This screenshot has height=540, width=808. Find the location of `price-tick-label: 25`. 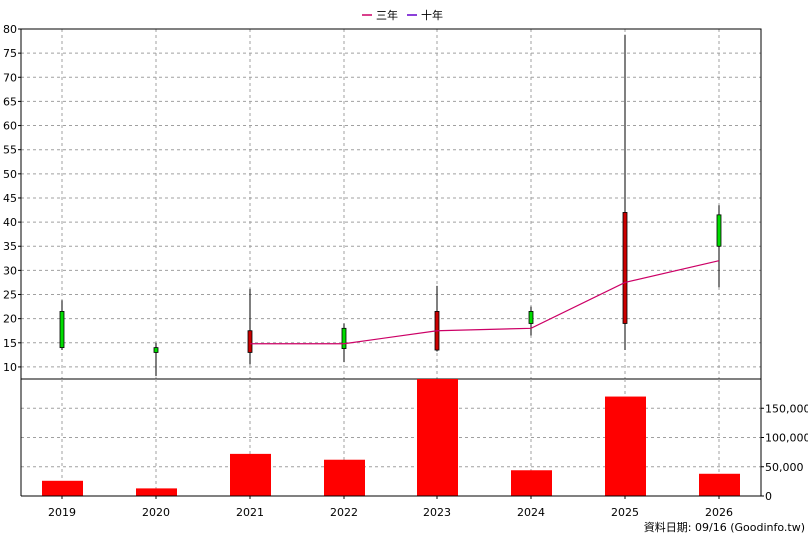

price-tick-label: 25 is located at coordinates (10, 295).